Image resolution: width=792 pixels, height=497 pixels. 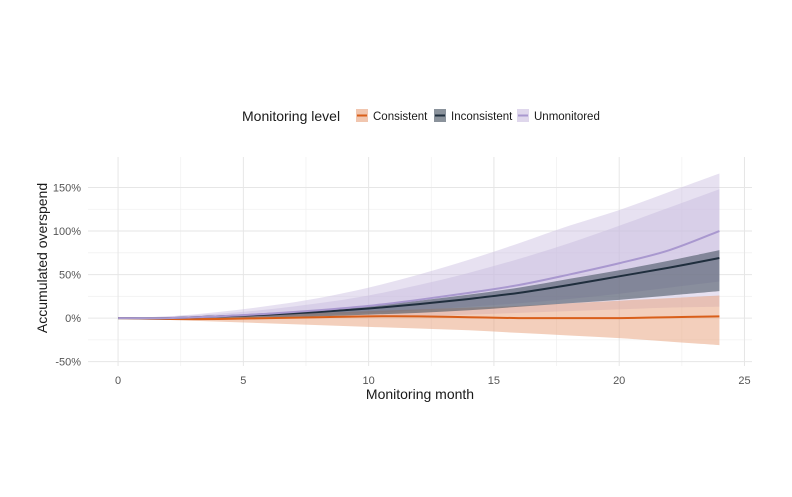 I want to click on band-consistent, so click(x=419, y=320).